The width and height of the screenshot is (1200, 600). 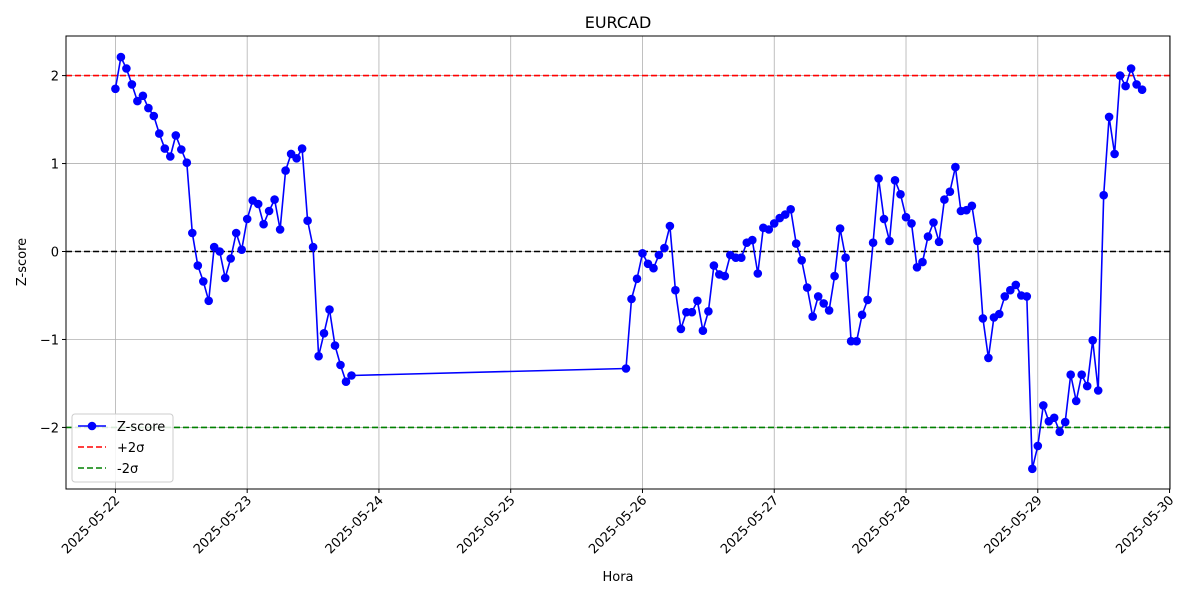 What do you see at coordinates (55, 77) in the screenshot?
I see `y-tick-label: 2` at bounding box center [55, 77].